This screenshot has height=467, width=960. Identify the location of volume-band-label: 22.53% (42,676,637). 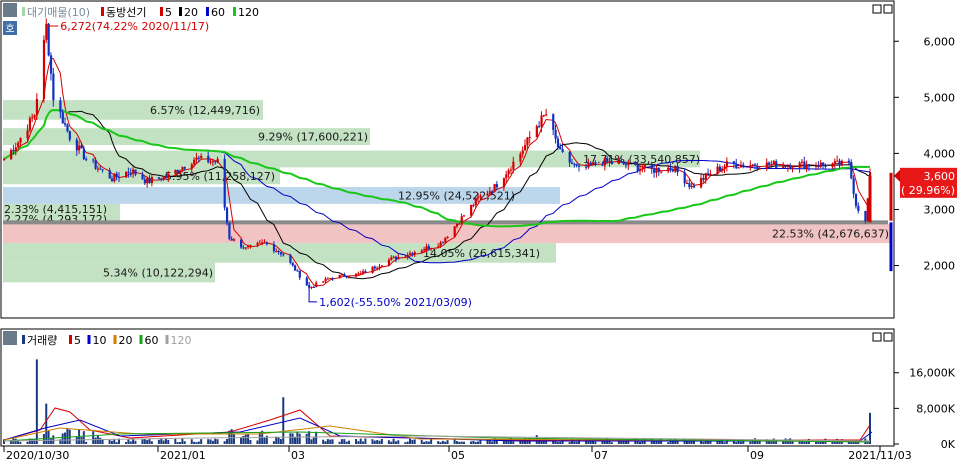
(830, 234).